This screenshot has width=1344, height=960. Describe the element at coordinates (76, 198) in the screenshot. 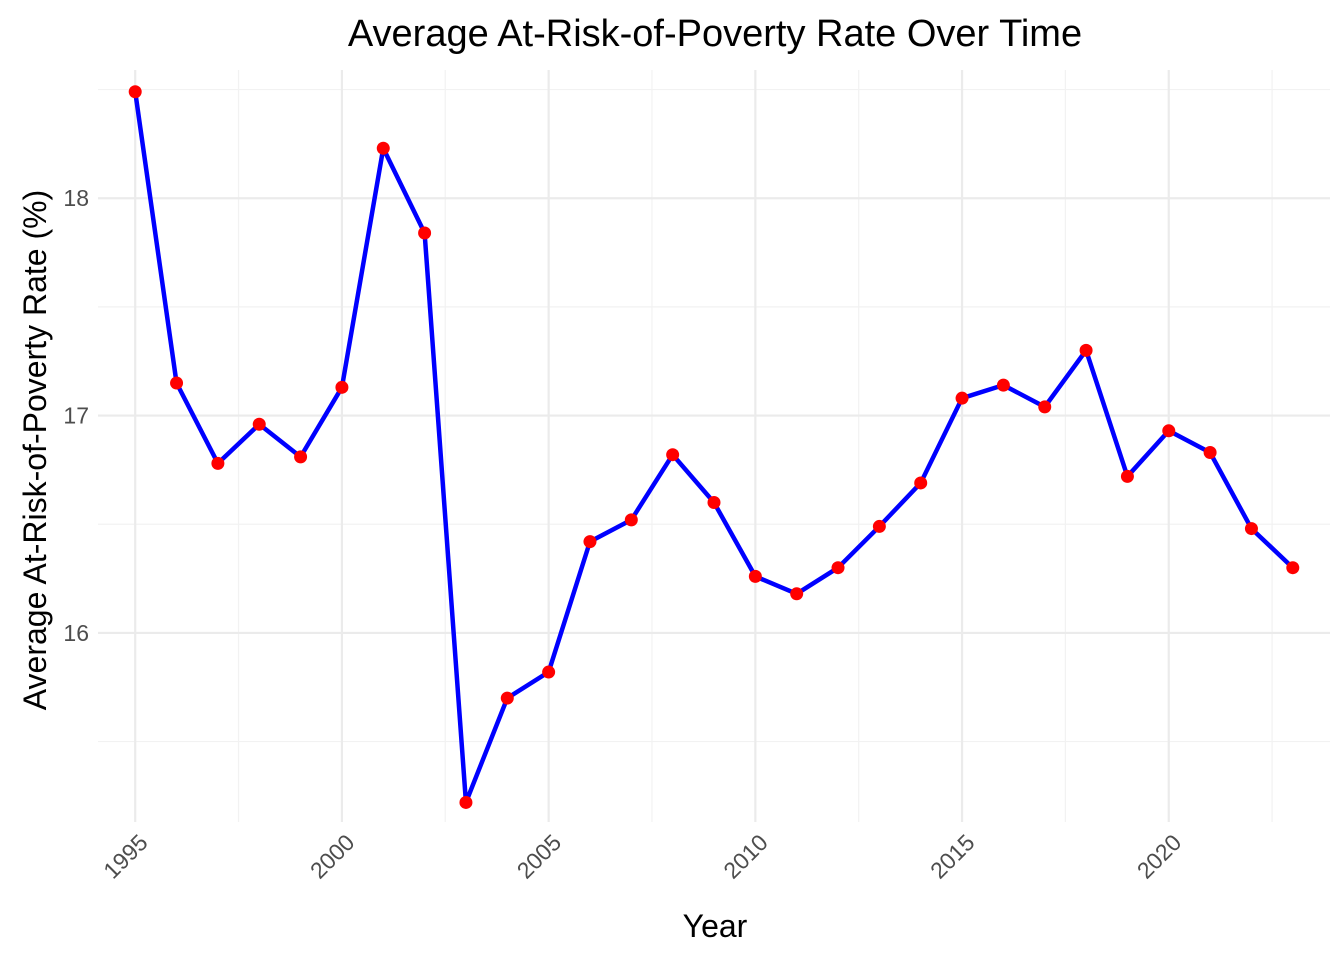

I see `y-tick-label: 18` at that location.